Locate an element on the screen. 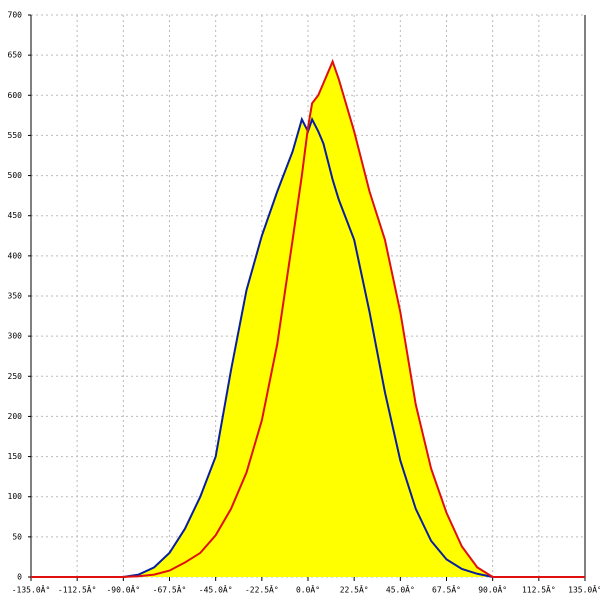 Image resolution: width=600 pixels, height=600 pixels. y-tick-label: 200 is located at coordinates (15, 416).